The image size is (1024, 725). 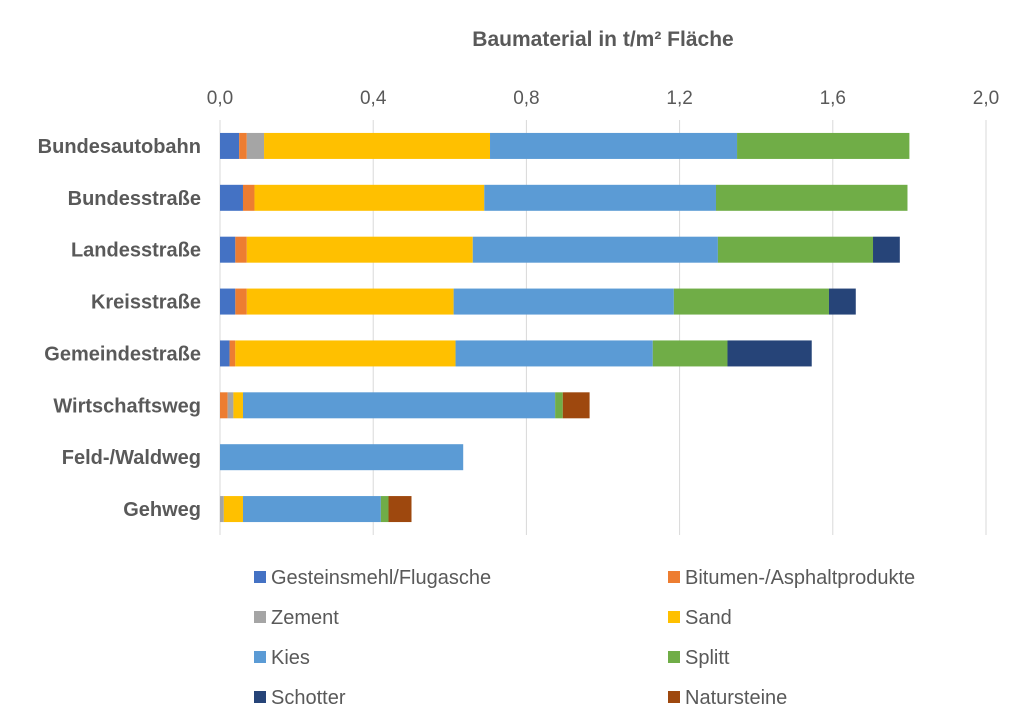 I want to click on x-tick-label: 1,6, so click(x=833, y=98).